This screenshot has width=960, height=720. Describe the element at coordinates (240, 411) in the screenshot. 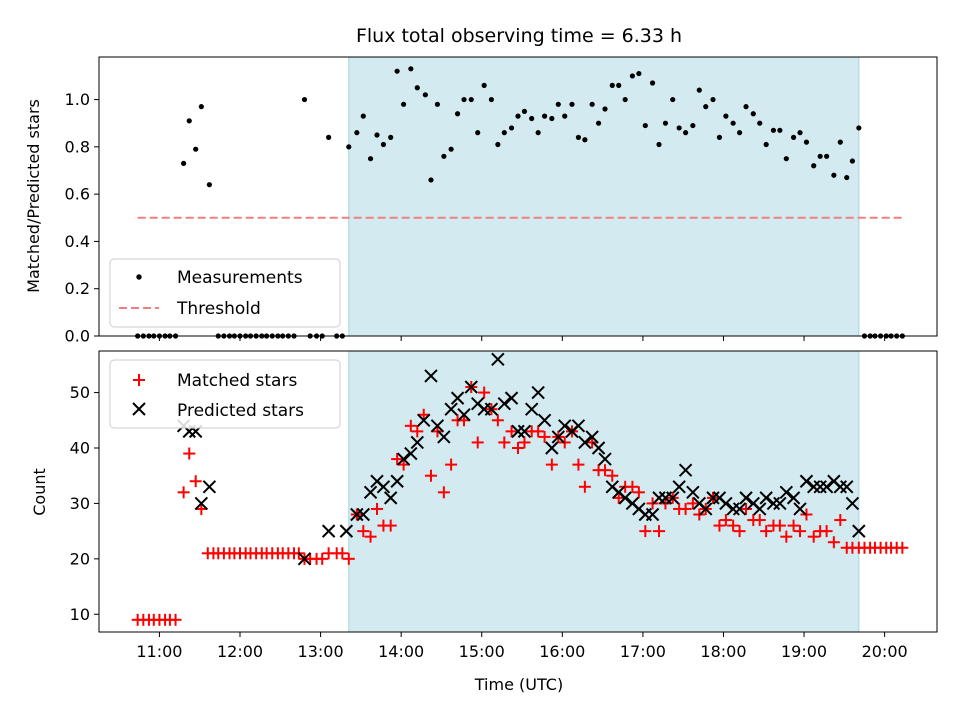

I see `legend-predicted-label: Predicted stars` at that location.